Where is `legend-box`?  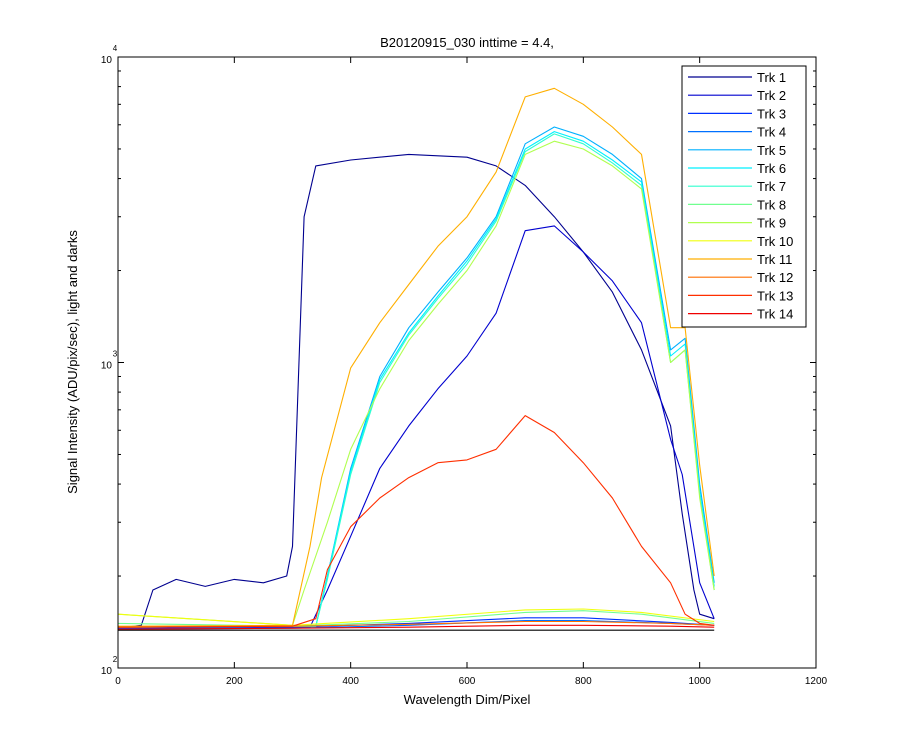 legend-box is located at coordinates (744, 196).